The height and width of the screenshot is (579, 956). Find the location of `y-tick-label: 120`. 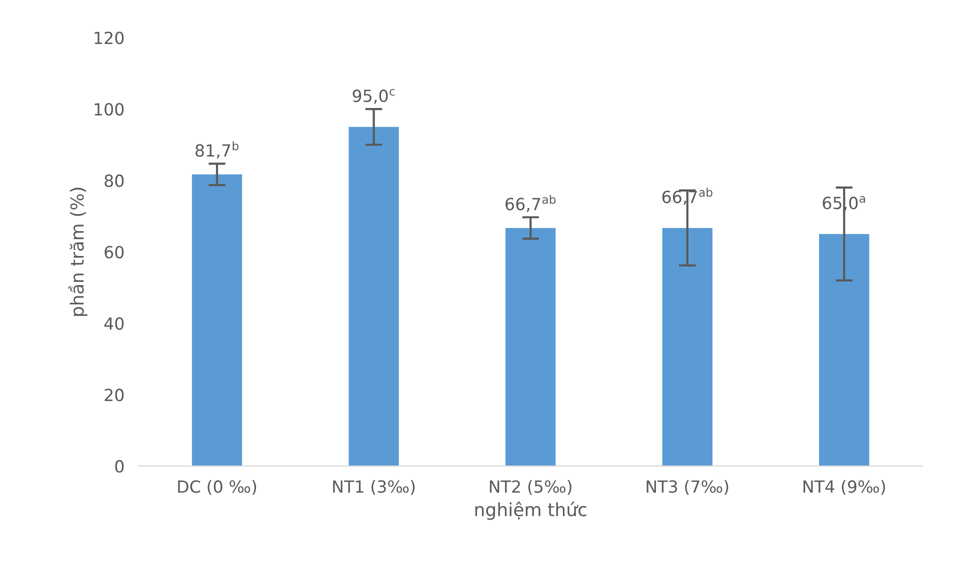

y-tick-label: 120 is located at coordinates (109, 38).